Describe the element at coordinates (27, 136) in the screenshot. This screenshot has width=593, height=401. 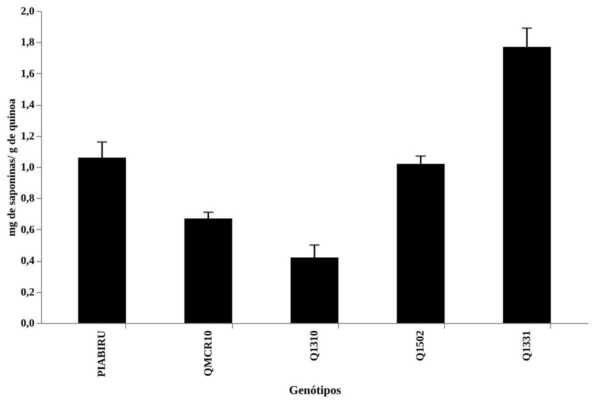
I see `y-tick-label: 1,2` at that location.